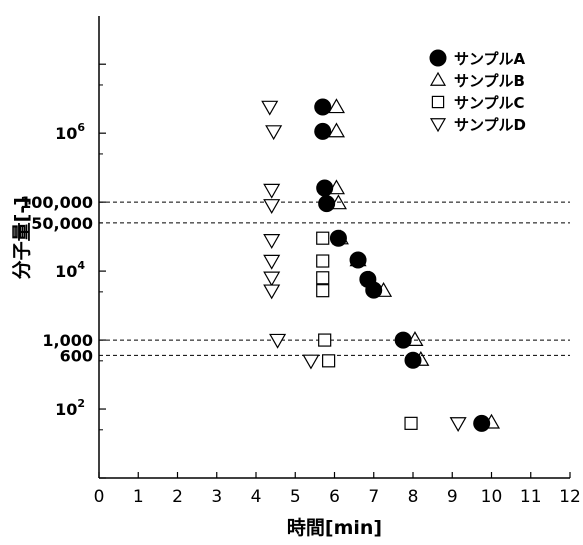 The height and width of the screenshot is (545, 583). What do you see at coordinates (492, 497) in the screenshot?
I see `x-tick-label: 10` at bounding box center [492, 497].